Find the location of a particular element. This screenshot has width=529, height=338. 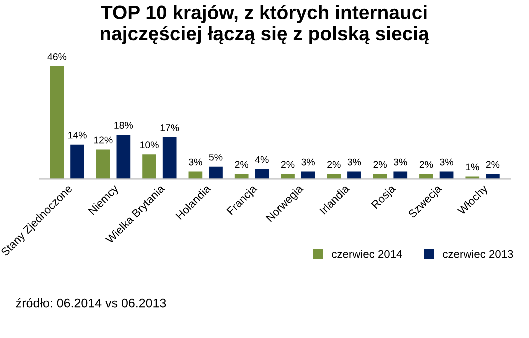

data-label: 12% is located at coordinates (103, 140).